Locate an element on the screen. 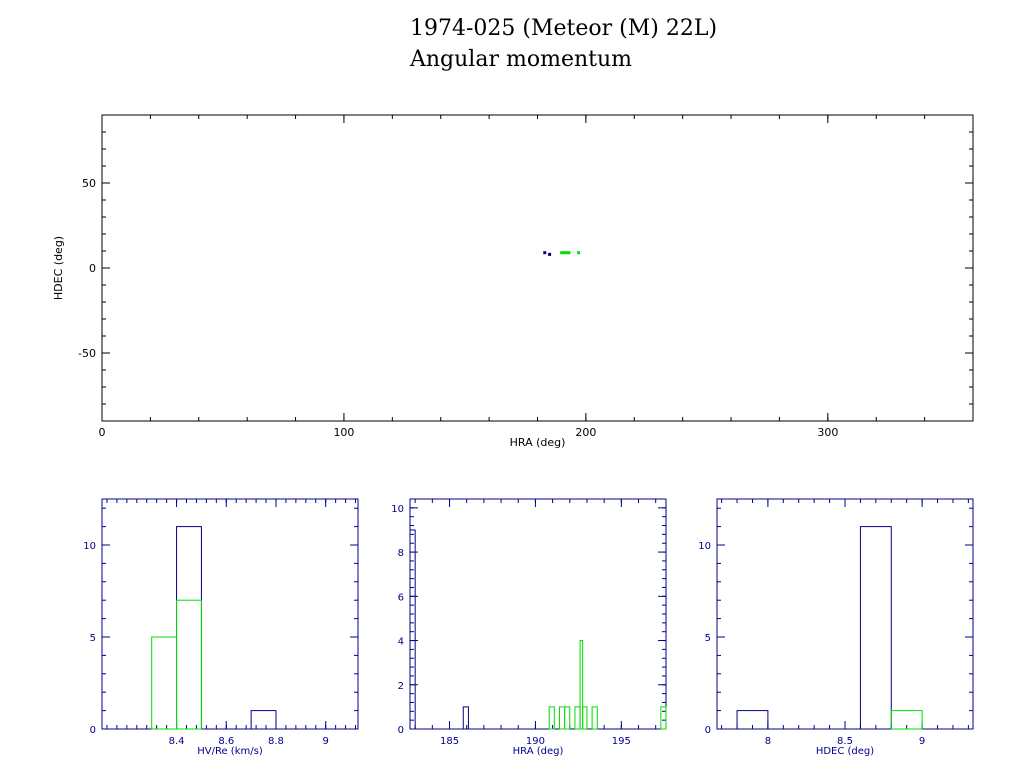  hist-hra-plot: 185 190 195 0 2 4 6 8 10 HRA (deg) is located at coordinates (529, 627).